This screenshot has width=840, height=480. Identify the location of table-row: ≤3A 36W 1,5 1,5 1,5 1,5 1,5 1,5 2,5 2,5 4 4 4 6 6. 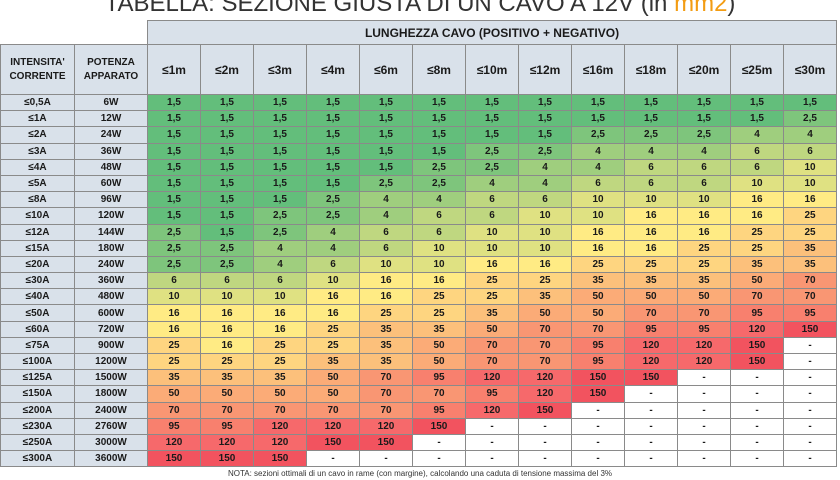
(418, 151).